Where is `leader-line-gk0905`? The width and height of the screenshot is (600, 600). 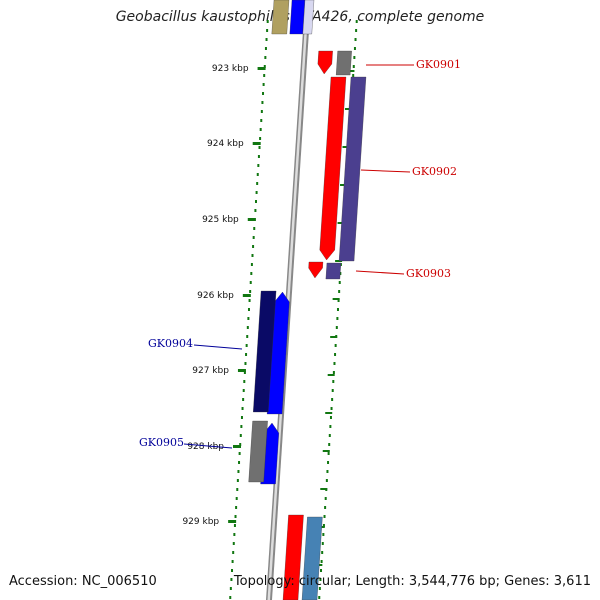
leader-line-gk0905 is located at coordinates (208, 446).